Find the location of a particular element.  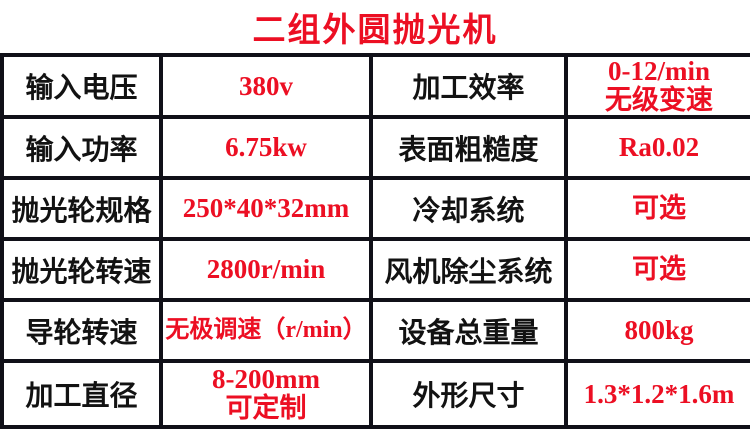

spec-value-processing-diameter: 8-200mm 可定制 is located at coordinates (266, 394).